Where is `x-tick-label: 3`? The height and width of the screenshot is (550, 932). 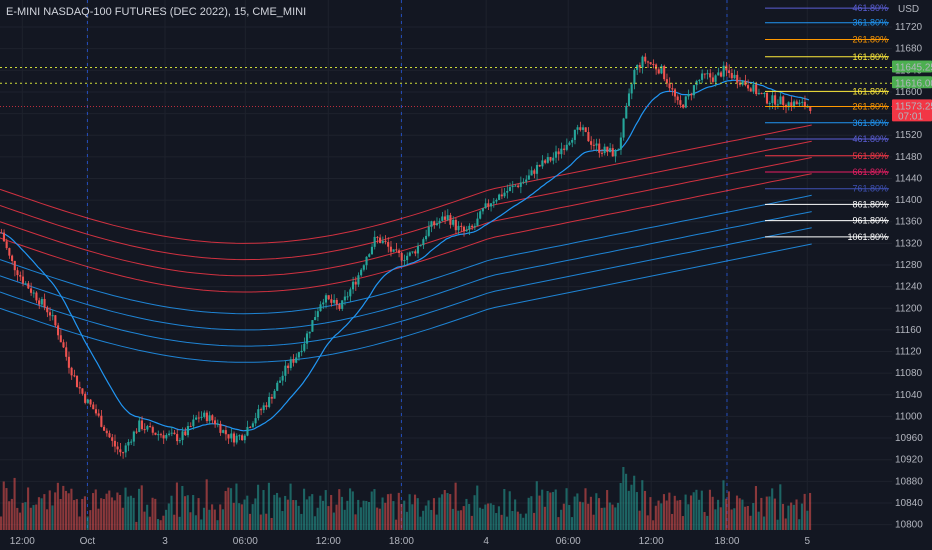
x-tick-label: 3 is located at coordinates (165, 541).